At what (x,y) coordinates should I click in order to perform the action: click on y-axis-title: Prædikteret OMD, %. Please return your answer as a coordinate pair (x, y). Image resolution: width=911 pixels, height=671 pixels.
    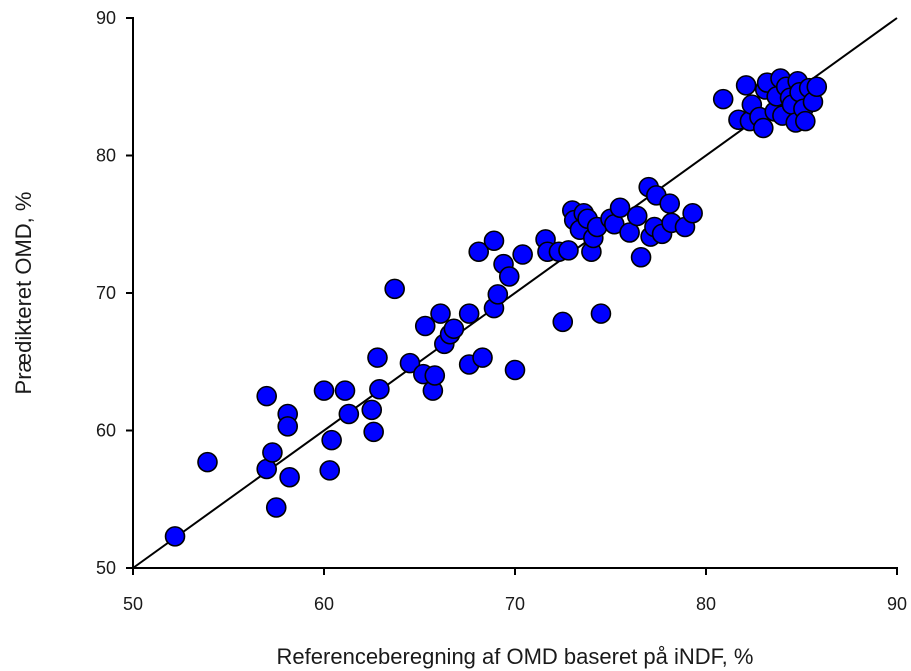
    Looking at the image, I should click on (23, 293).